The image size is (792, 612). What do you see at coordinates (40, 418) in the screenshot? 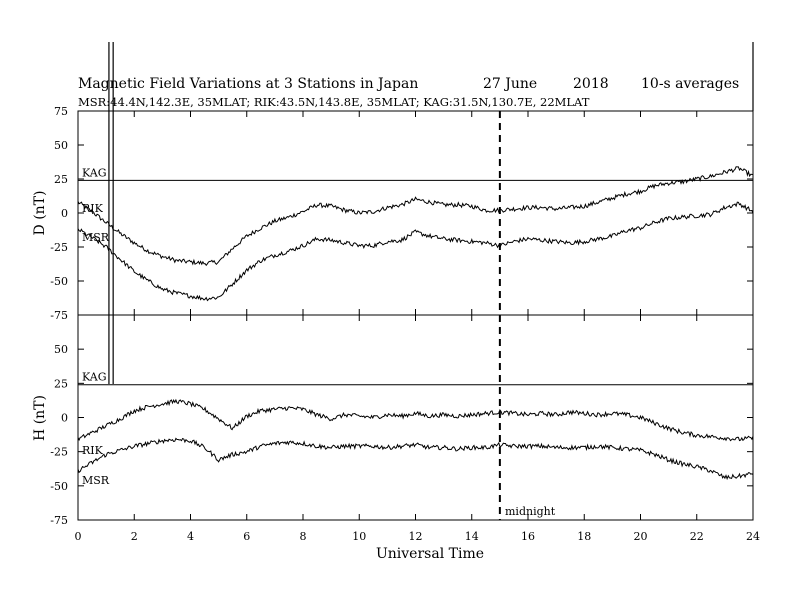
I see `y-axis-label-h: H (nT)` at bounding box center [40, 418].